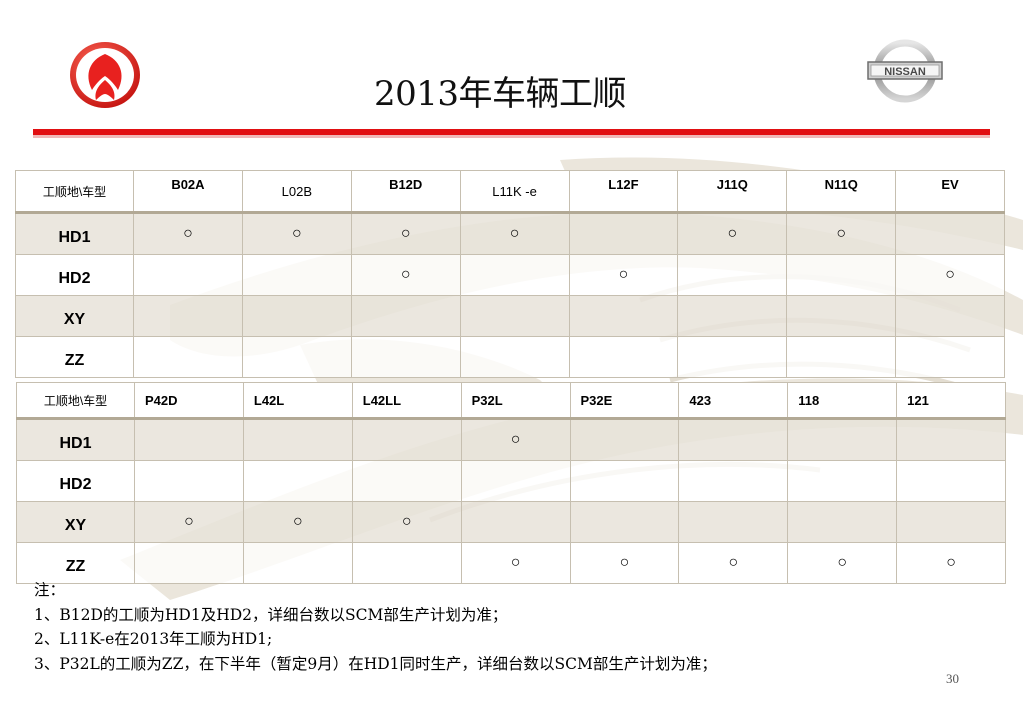  I want to click on nissan-logo-icon: NISSAN, so click(905, 71).